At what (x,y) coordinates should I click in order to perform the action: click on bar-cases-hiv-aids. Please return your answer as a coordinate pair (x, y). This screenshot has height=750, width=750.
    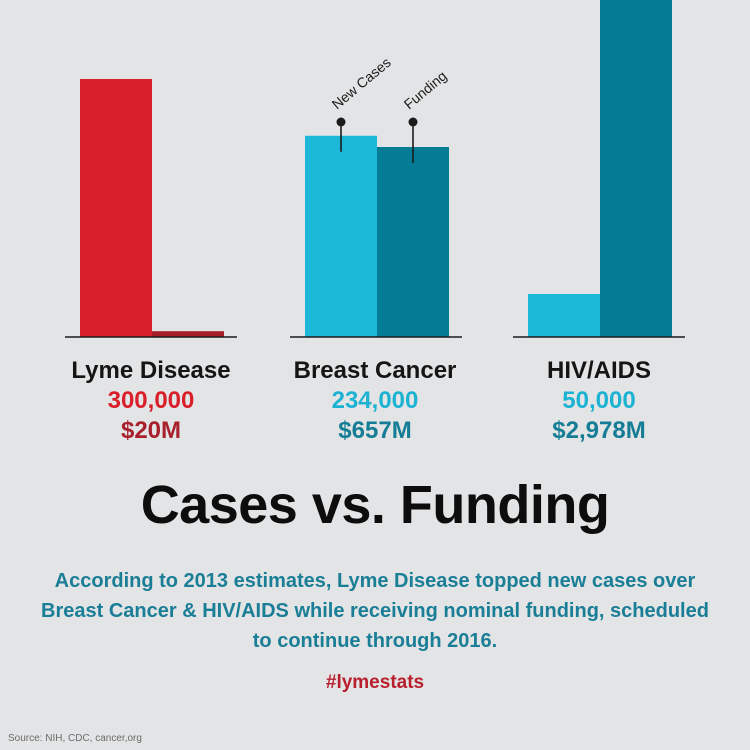
    Looking at the image, I should click on (564, 315).